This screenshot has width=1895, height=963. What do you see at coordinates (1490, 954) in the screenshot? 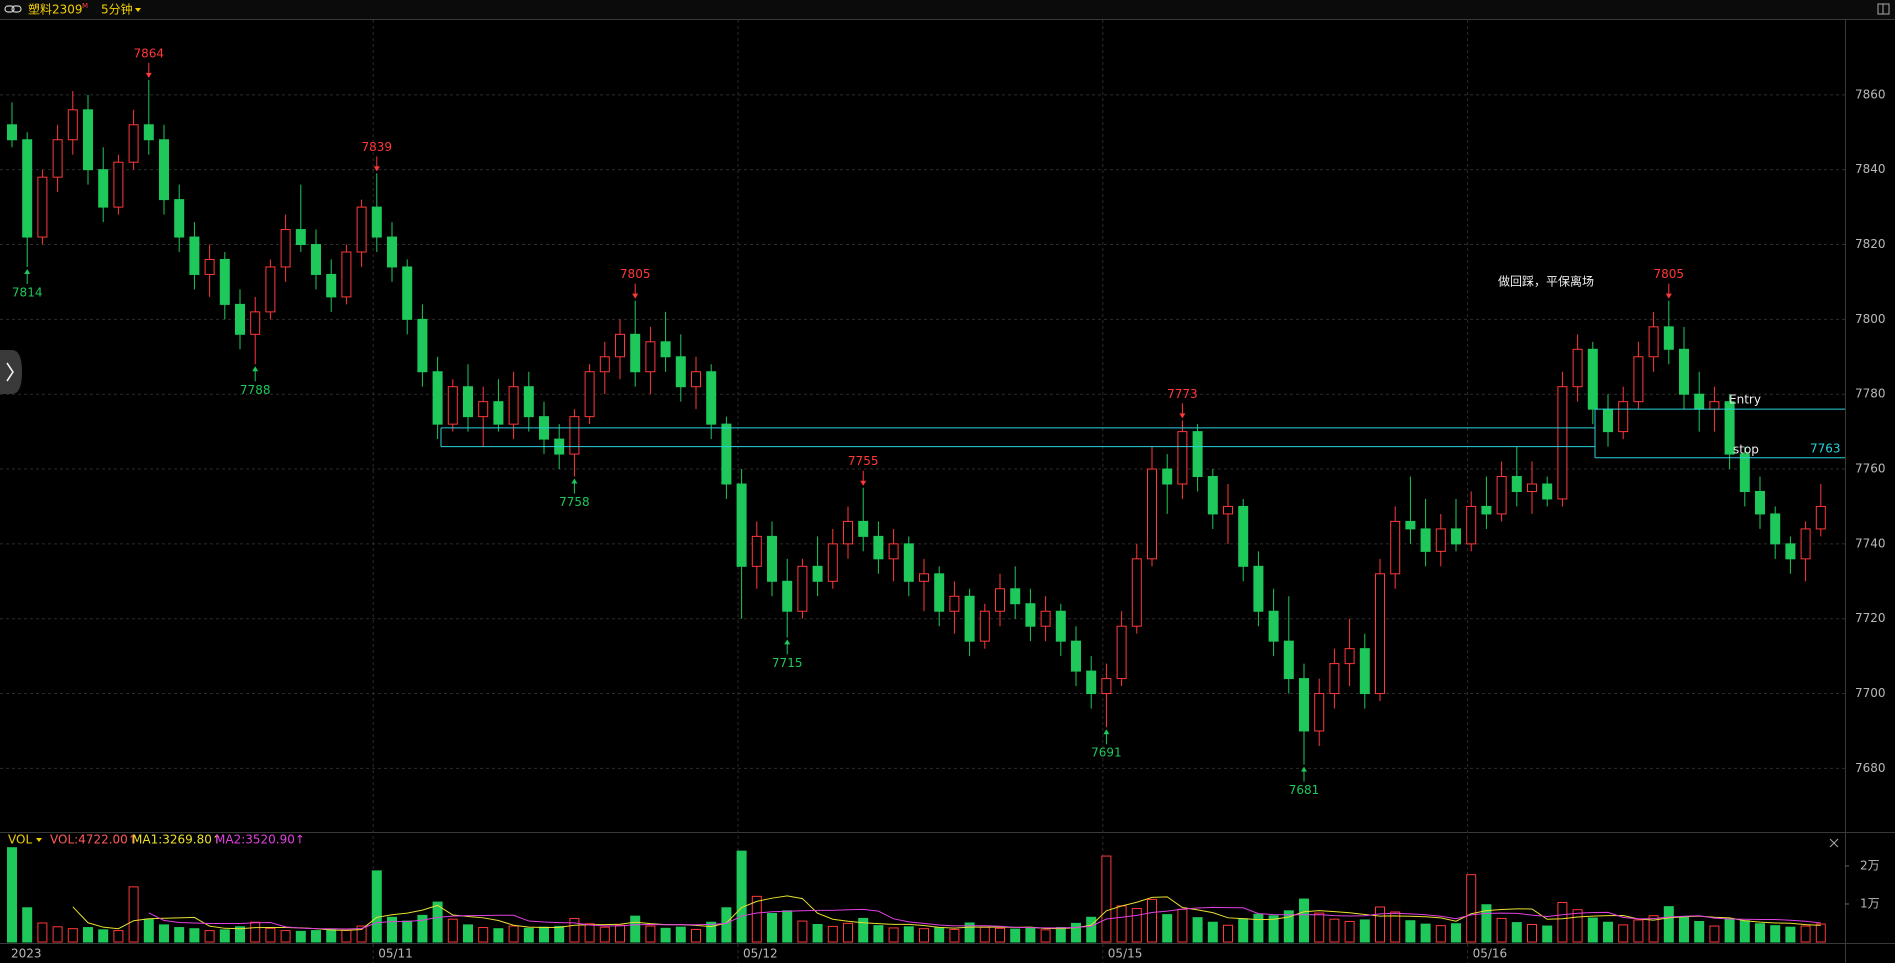
I see `x-tick-label: 05/16` at bounding box center [1490, 954].